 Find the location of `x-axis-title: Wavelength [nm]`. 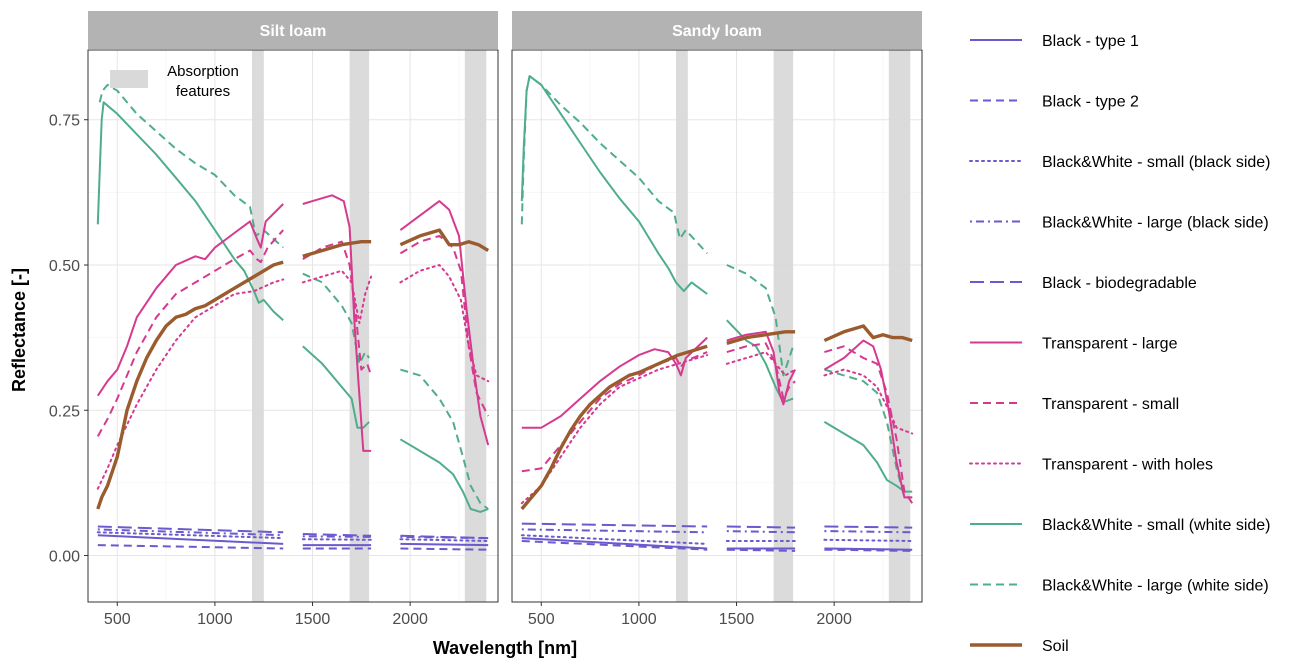

x-axis-title: Wavelength [nm] is located at coordinates (505, 648).